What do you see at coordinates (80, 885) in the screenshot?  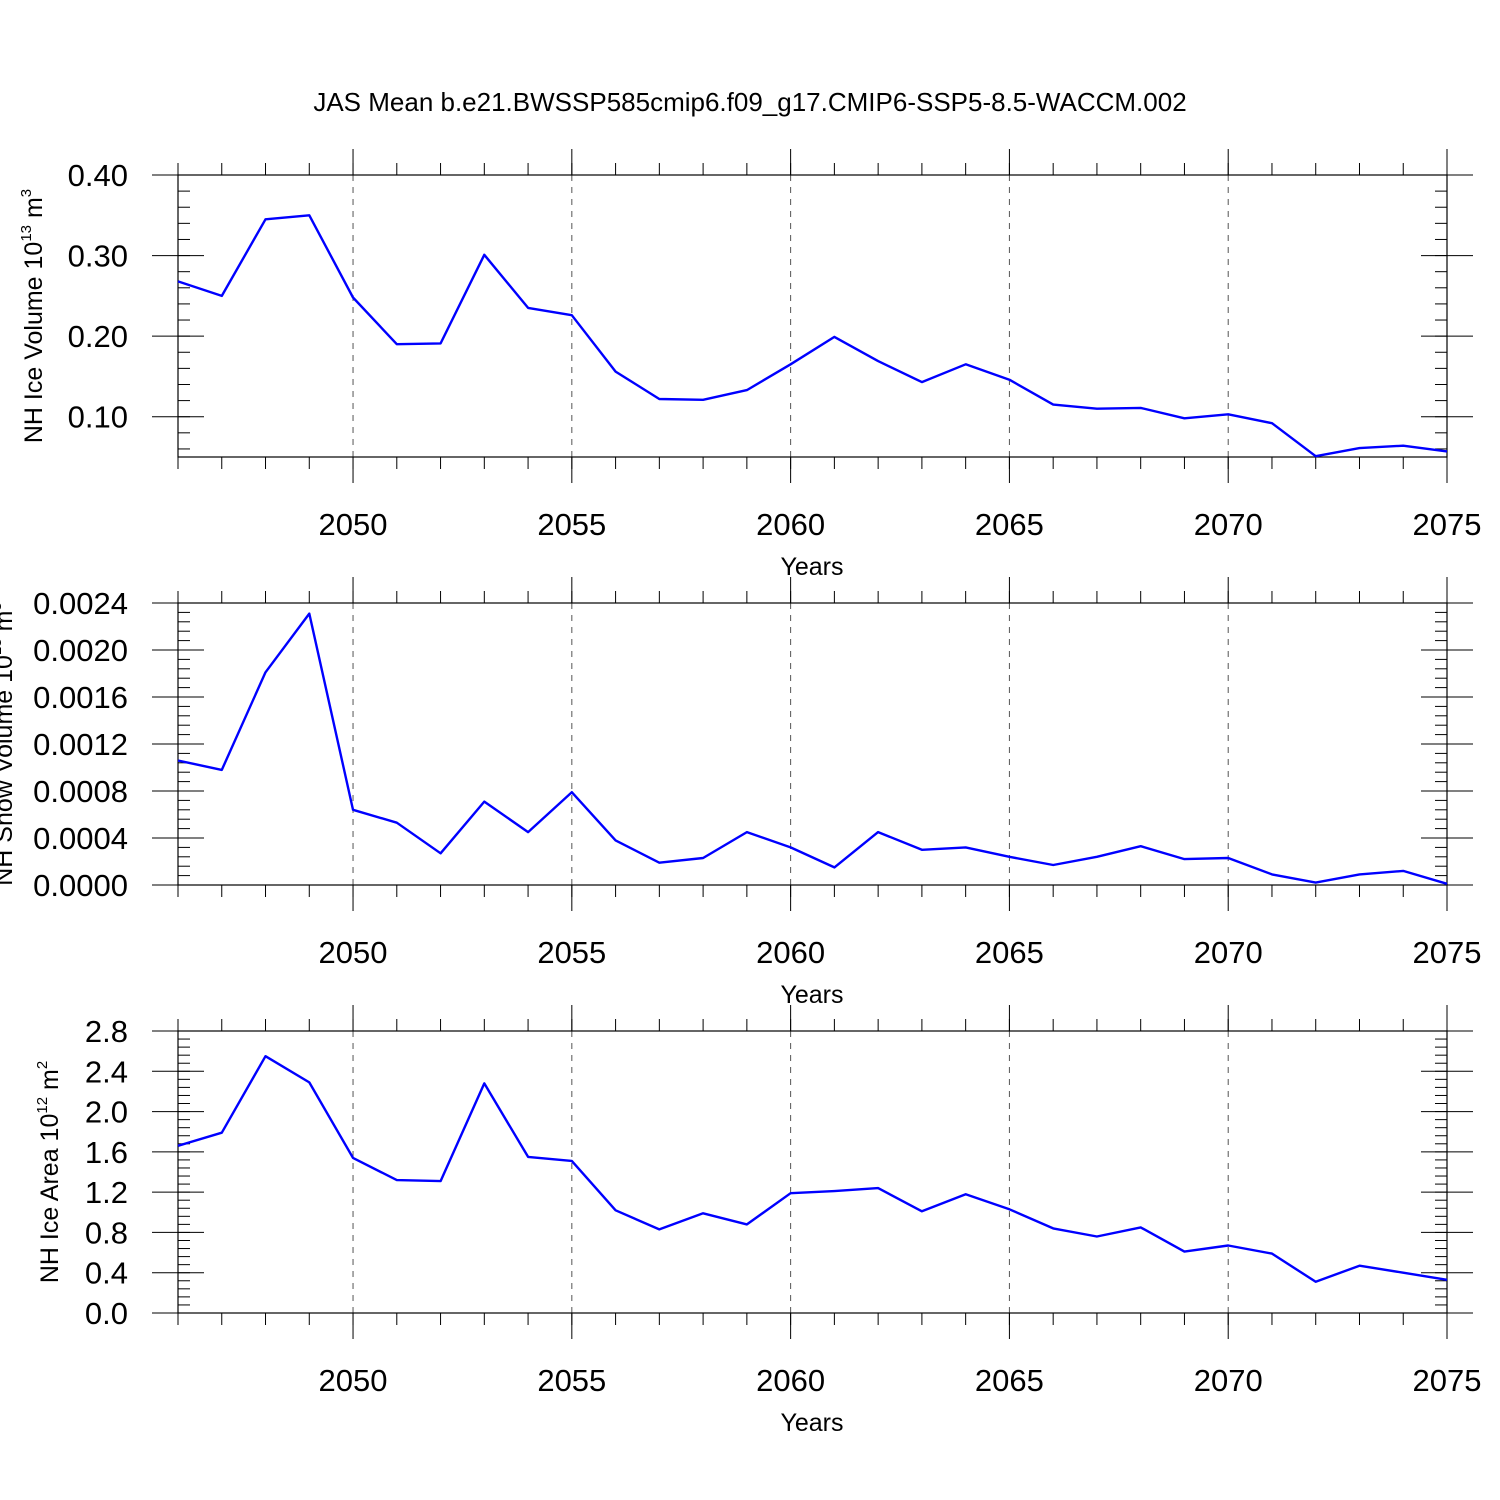 I see `y-tick-label: 0.0000` at bounding box center [80, 885].